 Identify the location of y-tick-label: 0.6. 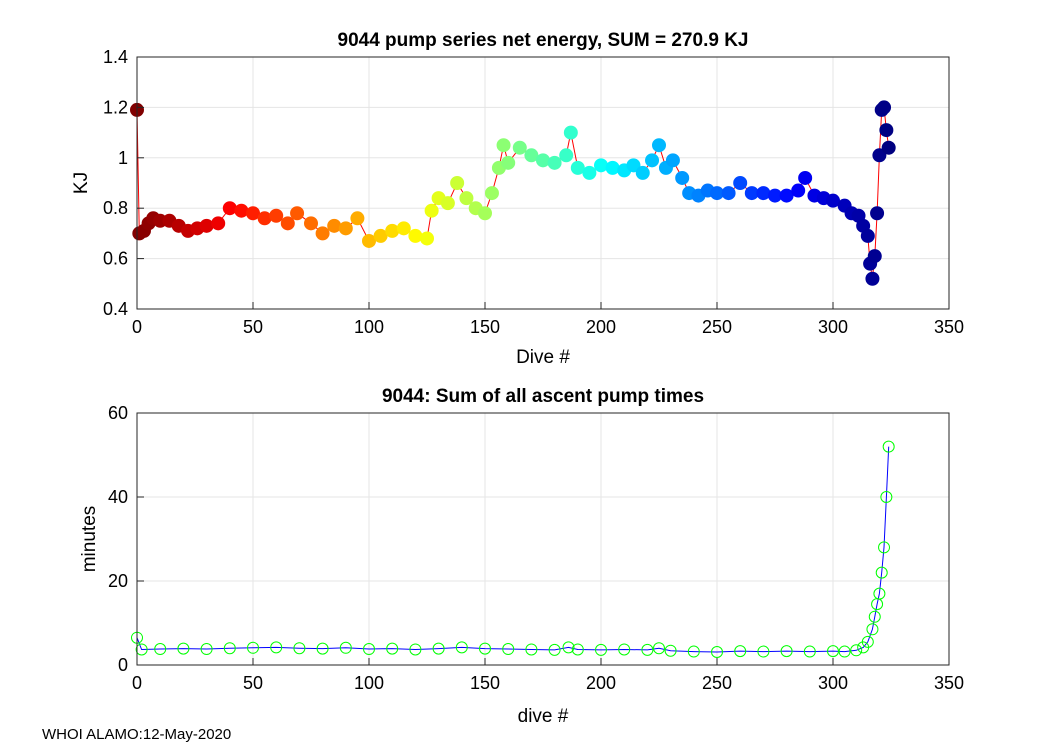
(115, 259).